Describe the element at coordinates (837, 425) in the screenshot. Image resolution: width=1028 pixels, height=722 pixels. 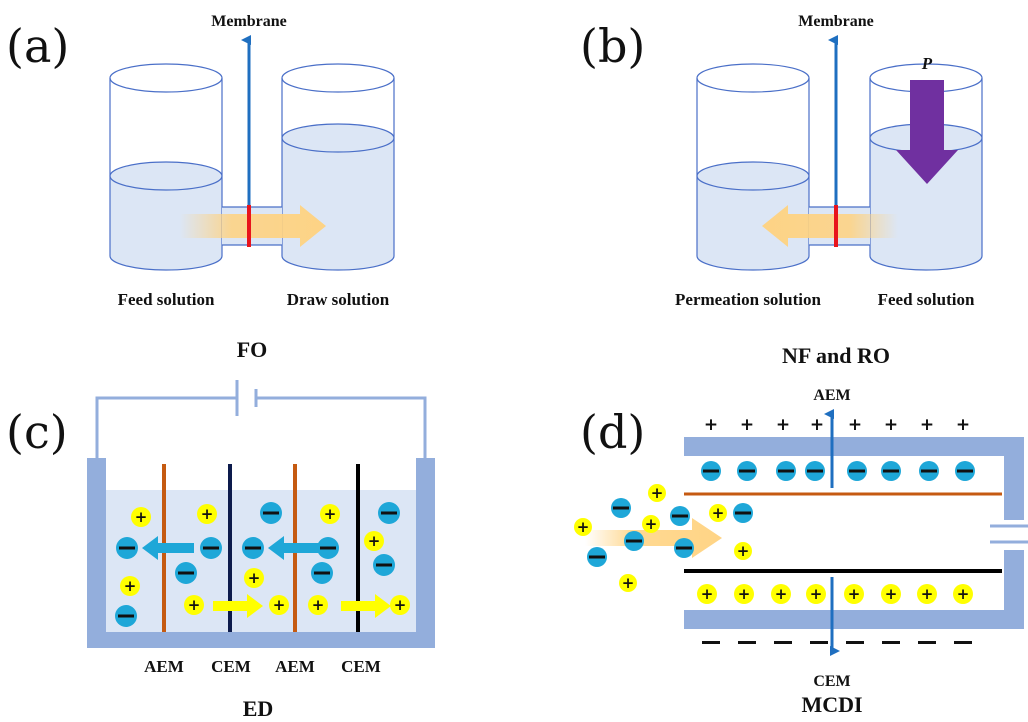
I see `top-electrode-charges: + + + + + + + +` at that location.